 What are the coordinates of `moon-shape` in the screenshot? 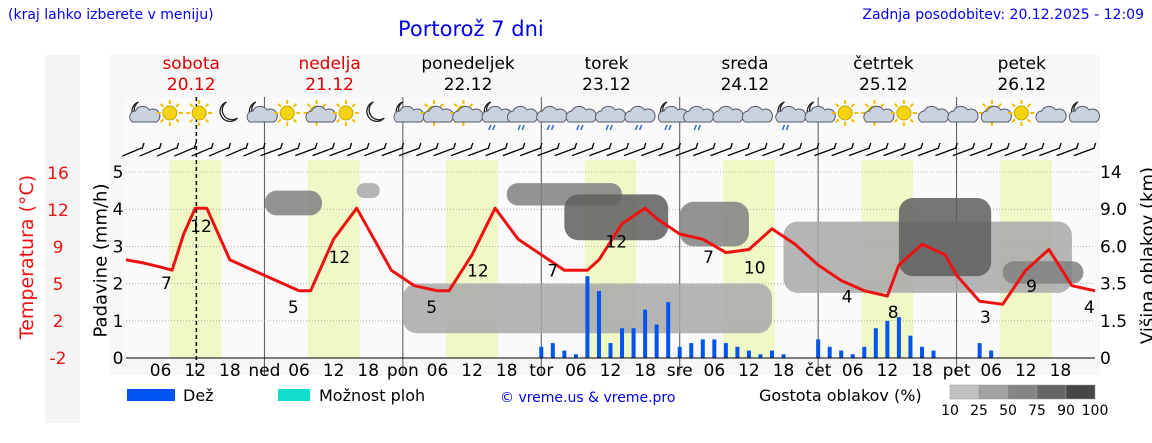 It's located at (375, 111).